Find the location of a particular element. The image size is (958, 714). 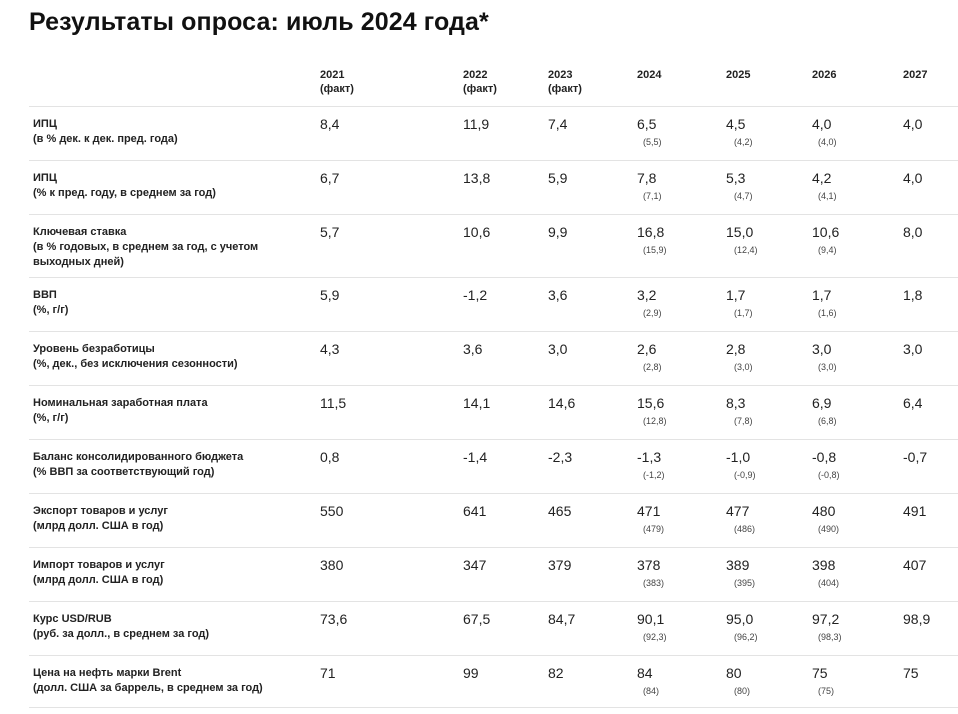

cell-value: 4,3 is located at coordinates (330, 349).